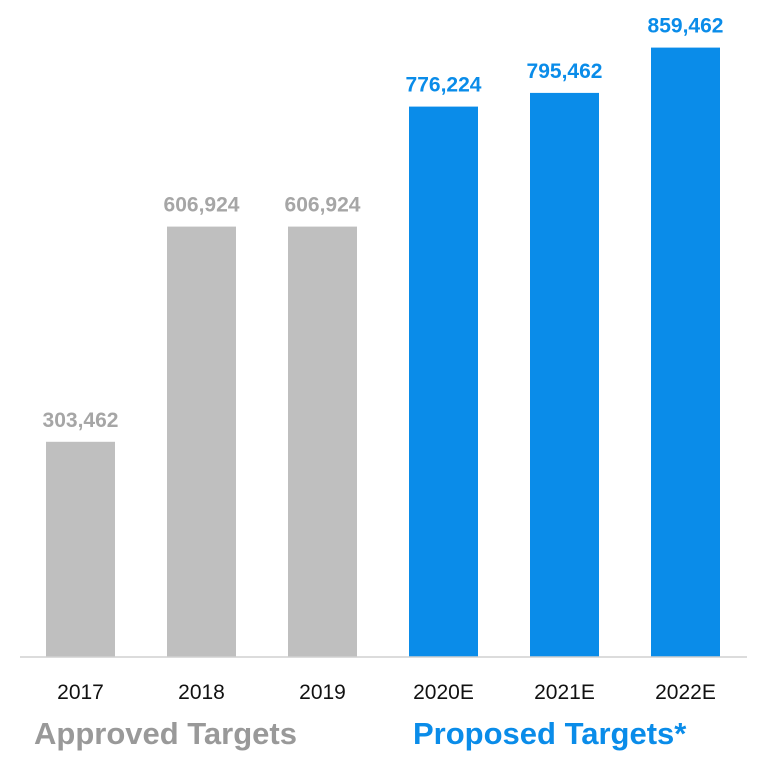  Describe the element at coordinates (202, 205) in the screenshot. I see `value-label-2018: 606,924` at that location.